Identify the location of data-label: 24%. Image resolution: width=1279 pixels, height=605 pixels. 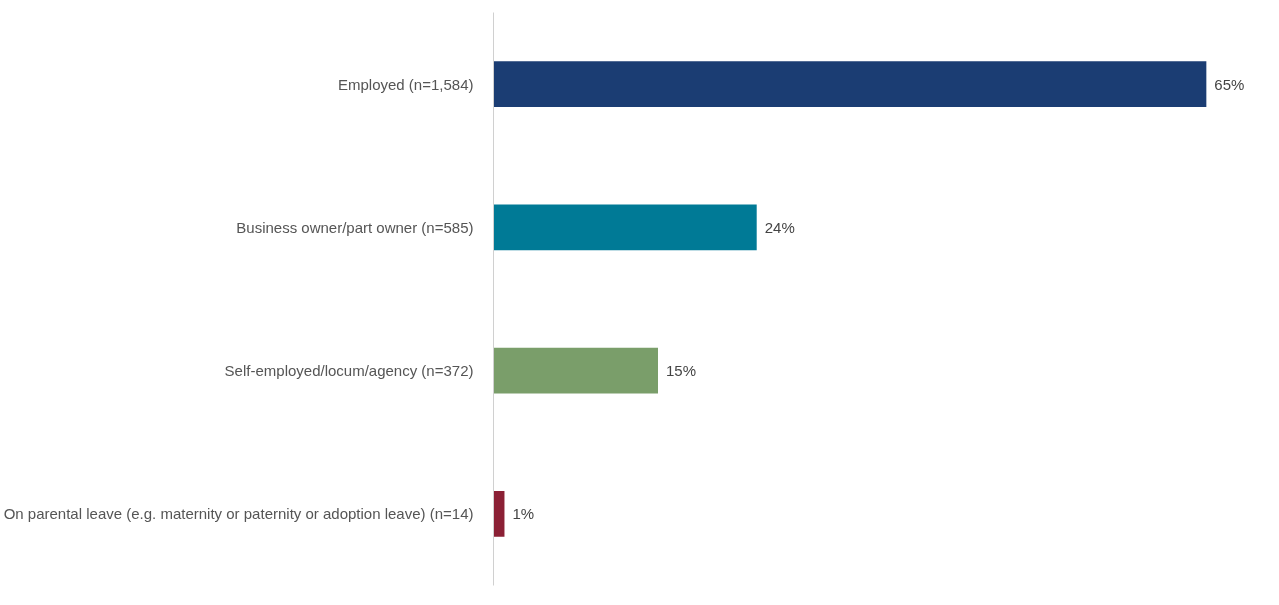
(779, 227).